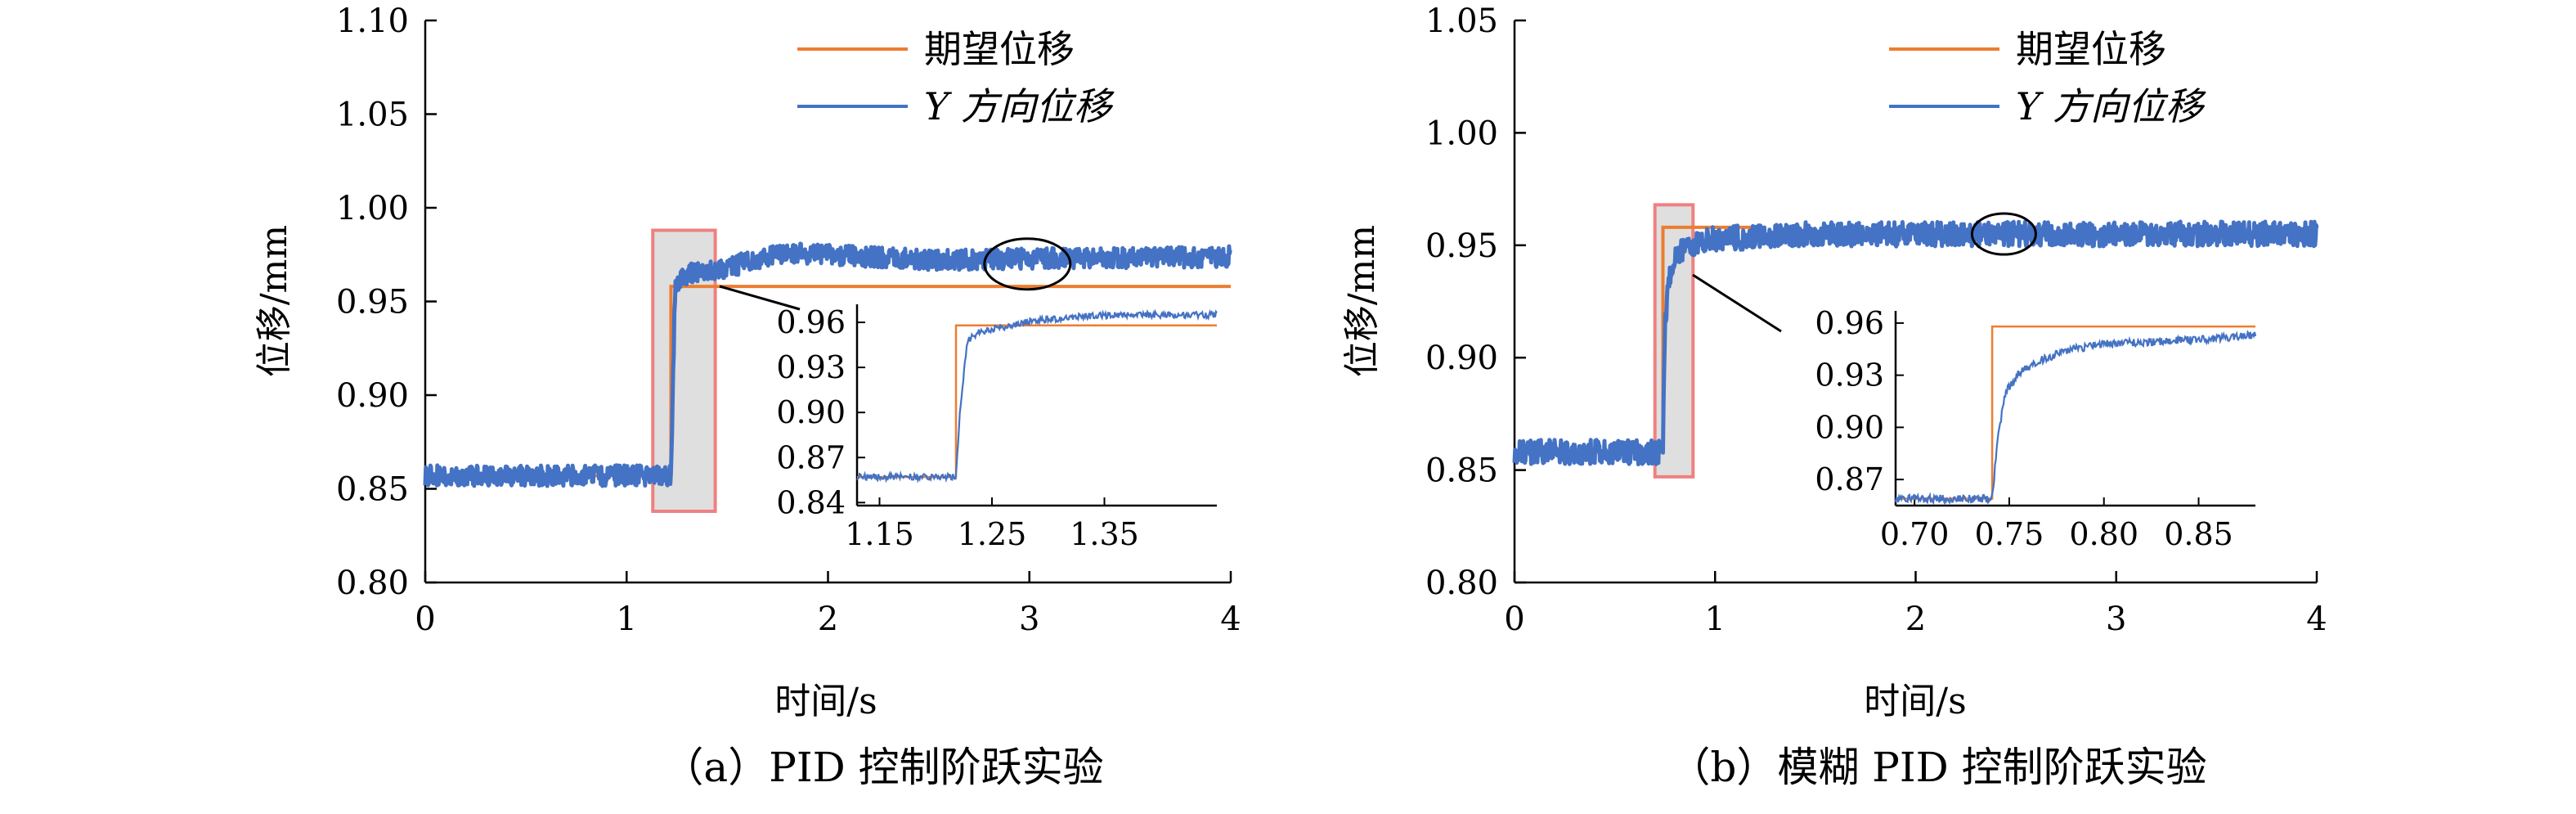 The width and height of the screenshot is (2576, 814). What do you see at coordinates (992, 534) in the screenshot?
I see `inset-x-tick-label: 1.25` at bounding box center [992, 534].